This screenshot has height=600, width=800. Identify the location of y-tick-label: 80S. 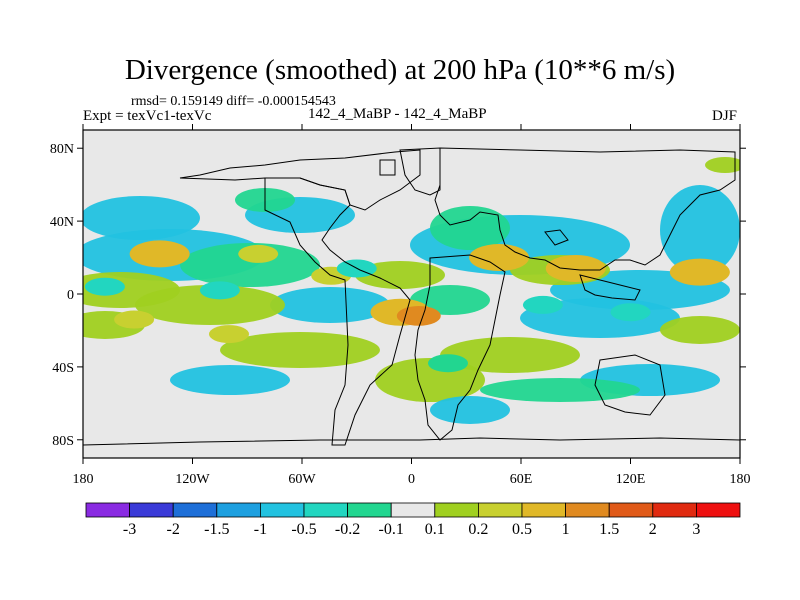
(63, 441).